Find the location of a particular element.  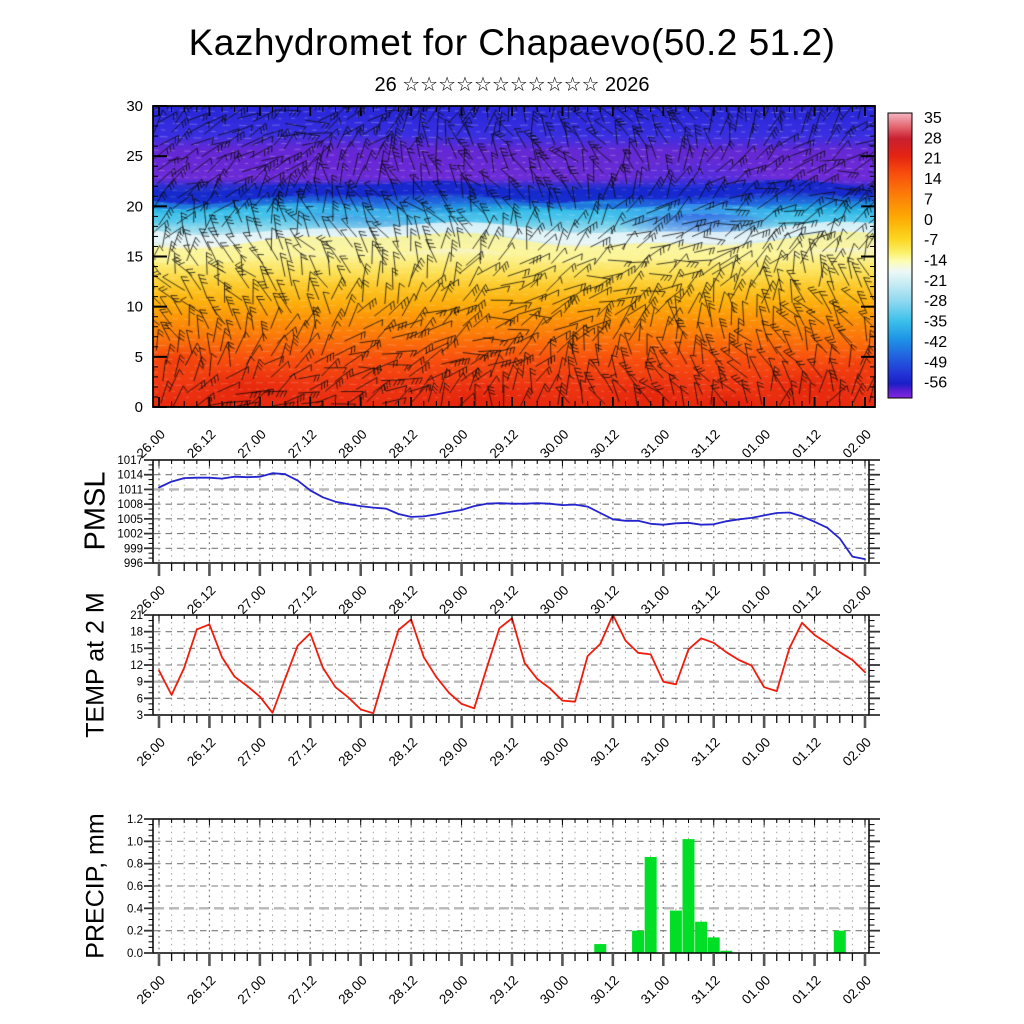

svg-text: 7 is located at coordinates (928, 199).